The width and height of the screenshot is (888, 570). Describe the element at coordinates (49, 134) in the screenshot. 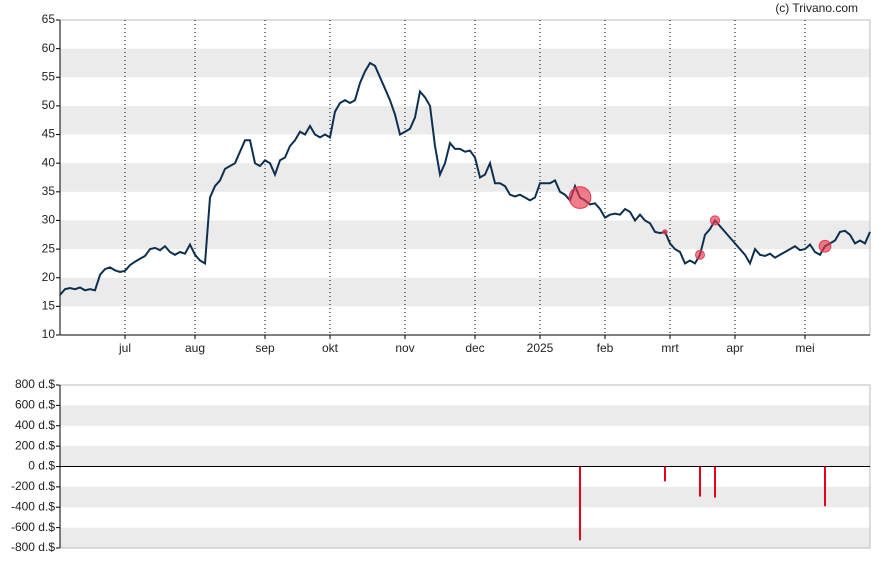

I see `y-tick-label: 45` at that location.